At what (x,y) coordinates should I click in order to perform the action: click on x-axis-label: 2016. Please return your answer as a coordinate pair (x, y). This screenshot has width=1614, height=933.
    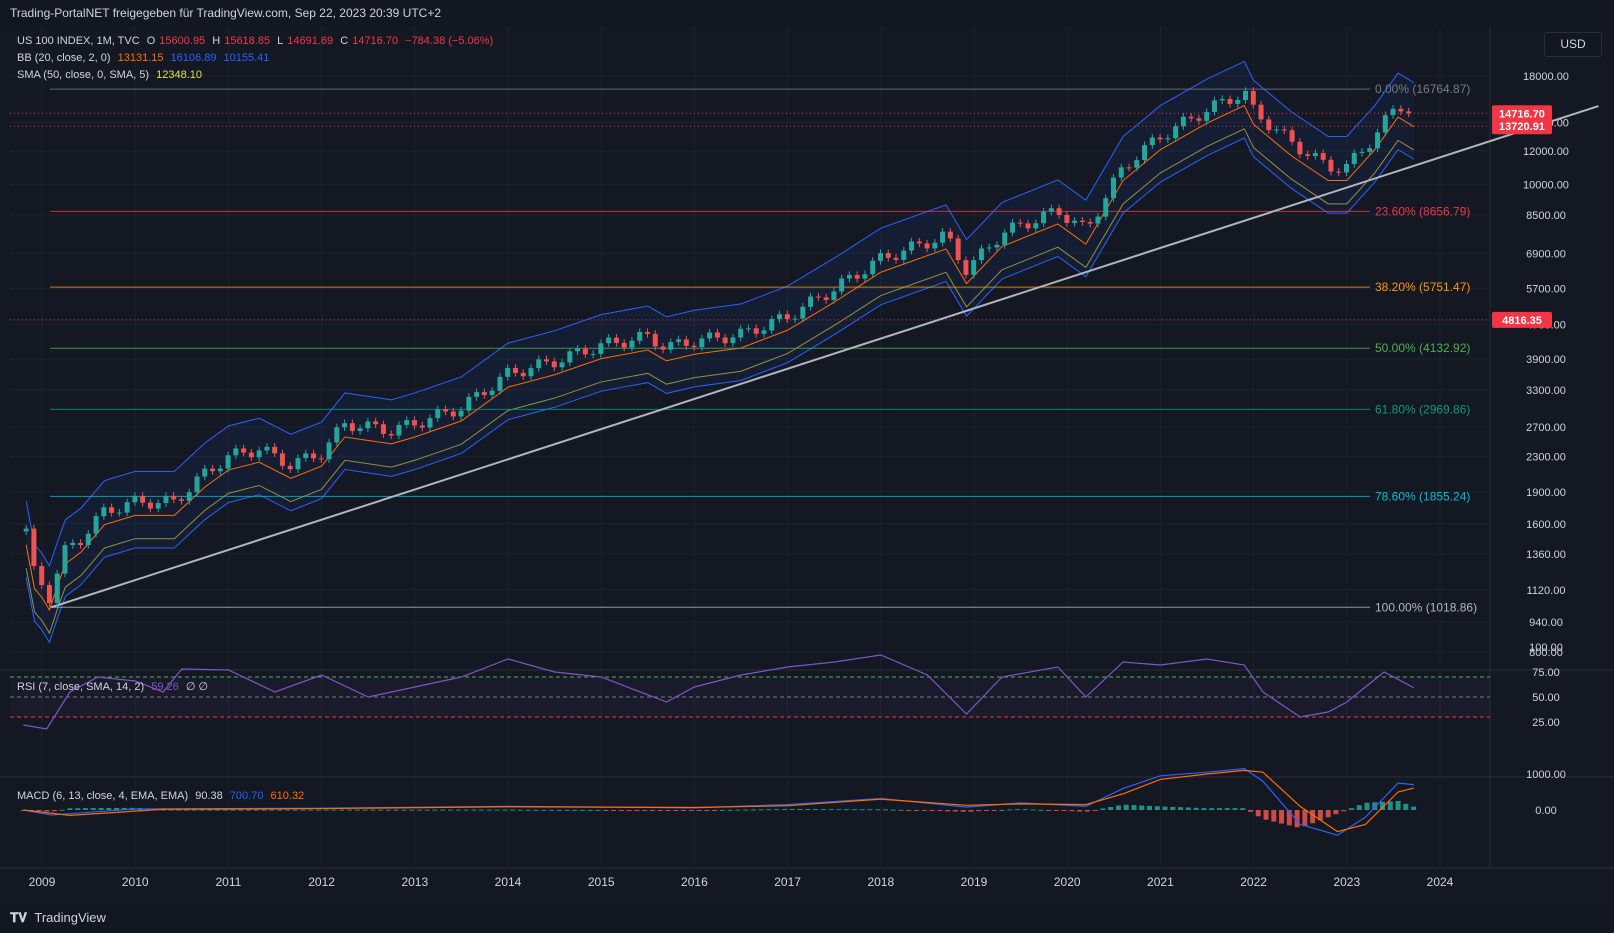
    Looking at the image, I should click on (694, 882).